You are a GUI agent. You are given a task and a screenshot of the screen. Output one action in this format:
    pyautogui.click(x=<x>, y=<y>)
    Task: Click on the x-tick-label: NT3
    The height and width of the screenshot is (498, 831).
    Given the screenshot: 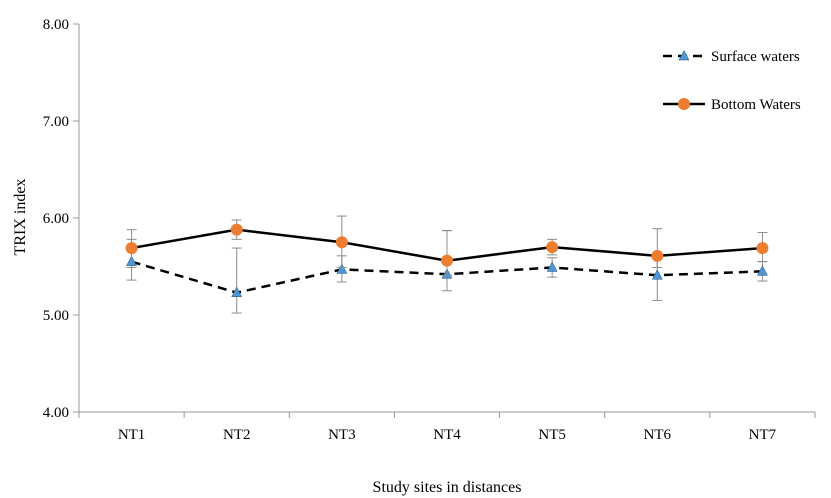 What is the action you would take?
    pyautogui.click(x=342, y=435)
    